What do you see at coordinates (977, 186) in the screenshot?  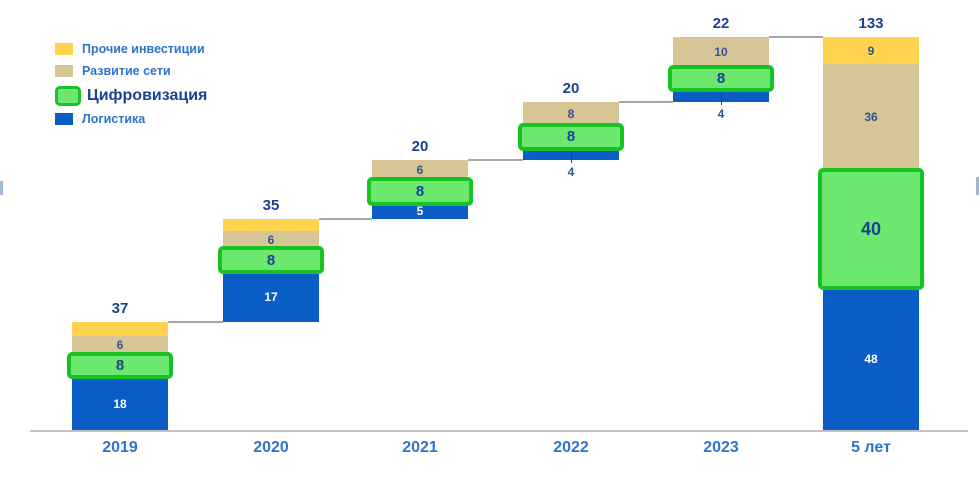 I see `right-edge-artifact` at bounding box center [977, 186].